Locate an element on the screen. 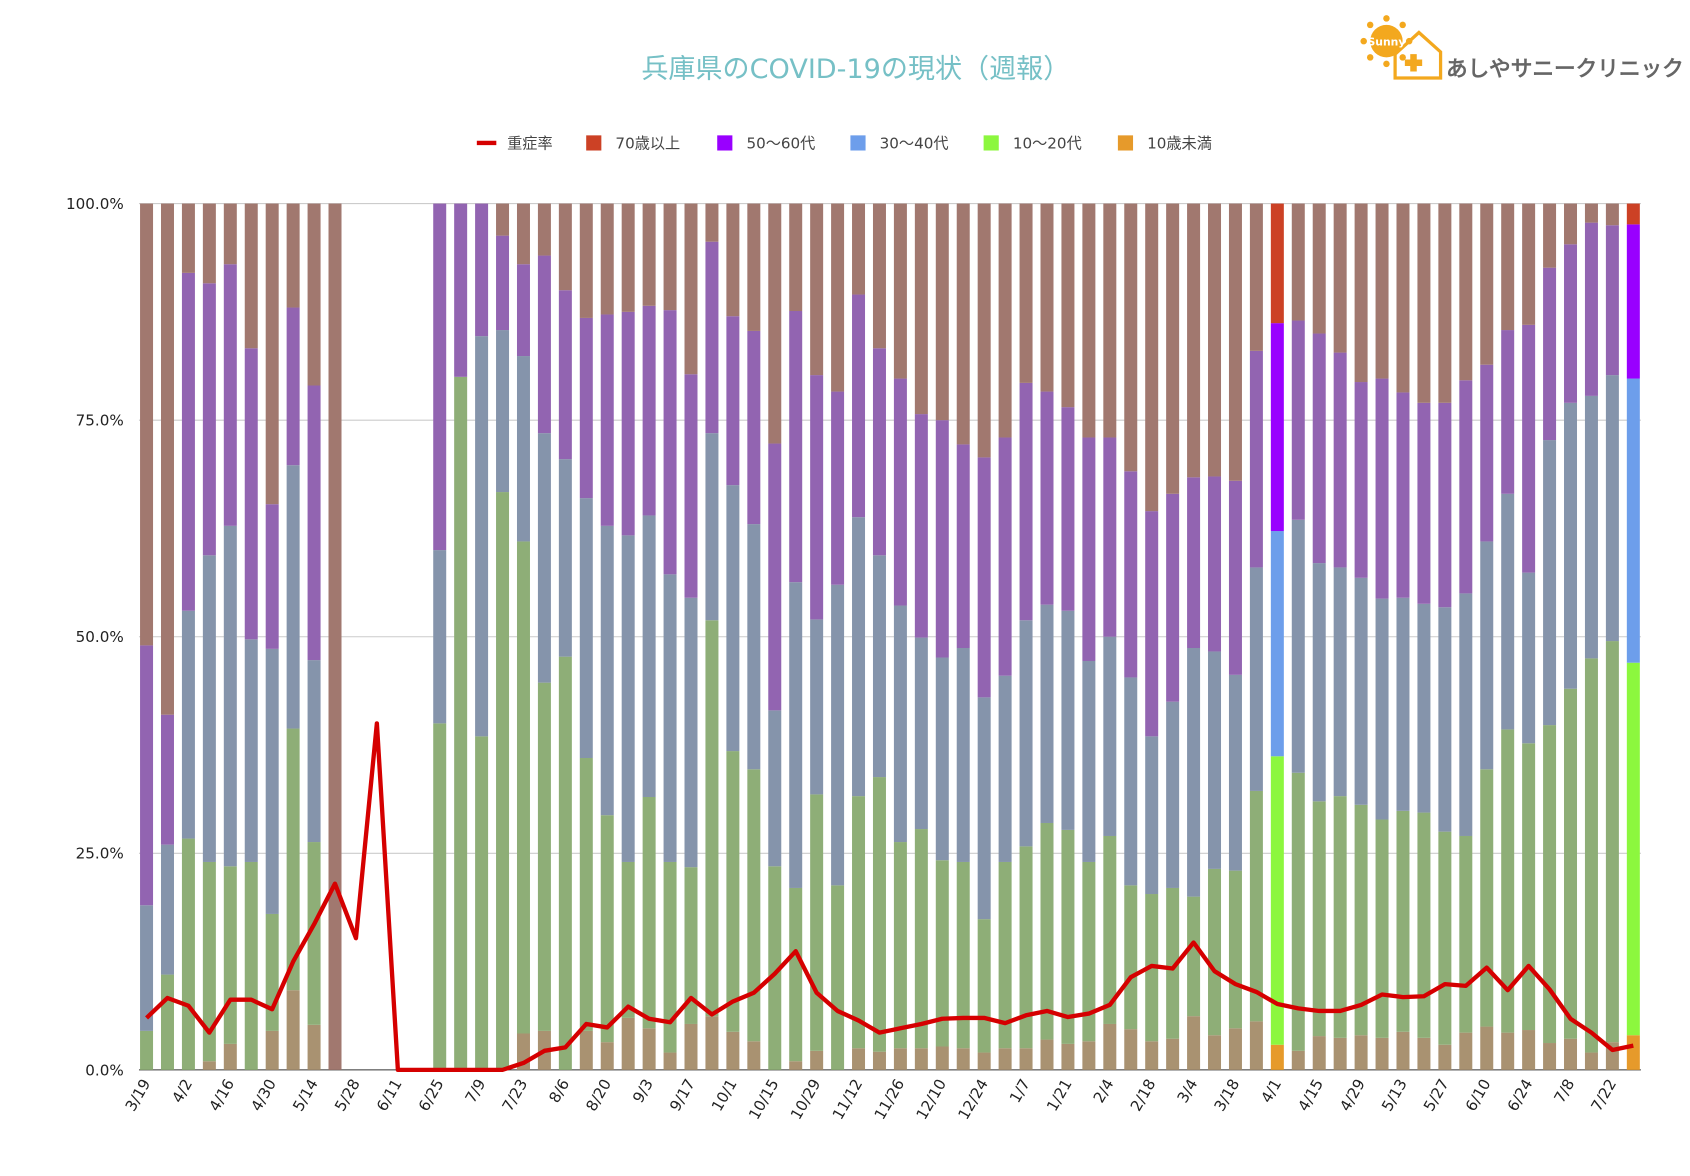  x-tick-label: 1/7 is located at coordinates (1020, 1091).